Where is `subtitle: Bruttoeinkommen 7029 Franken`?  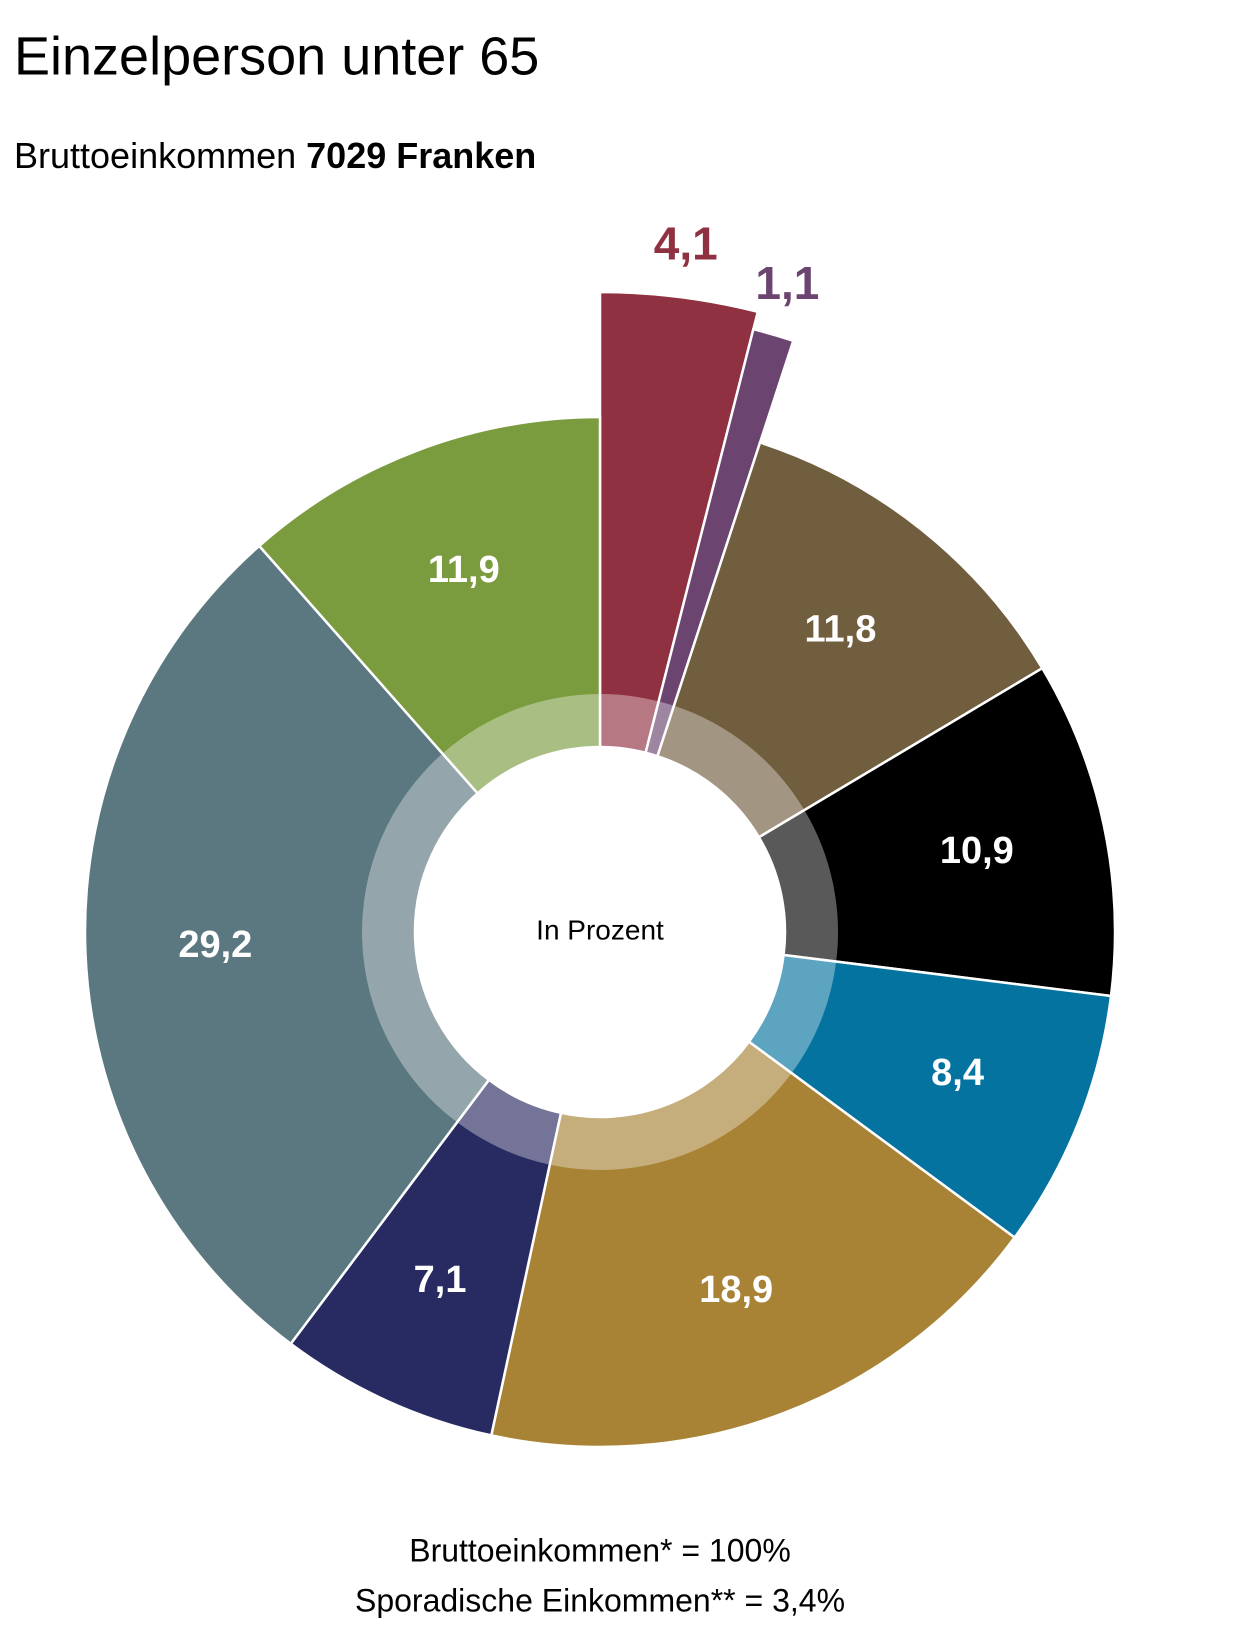
subtitle: Bruttoeinkommen 7029 Franken is located at coordinates (275, 155).